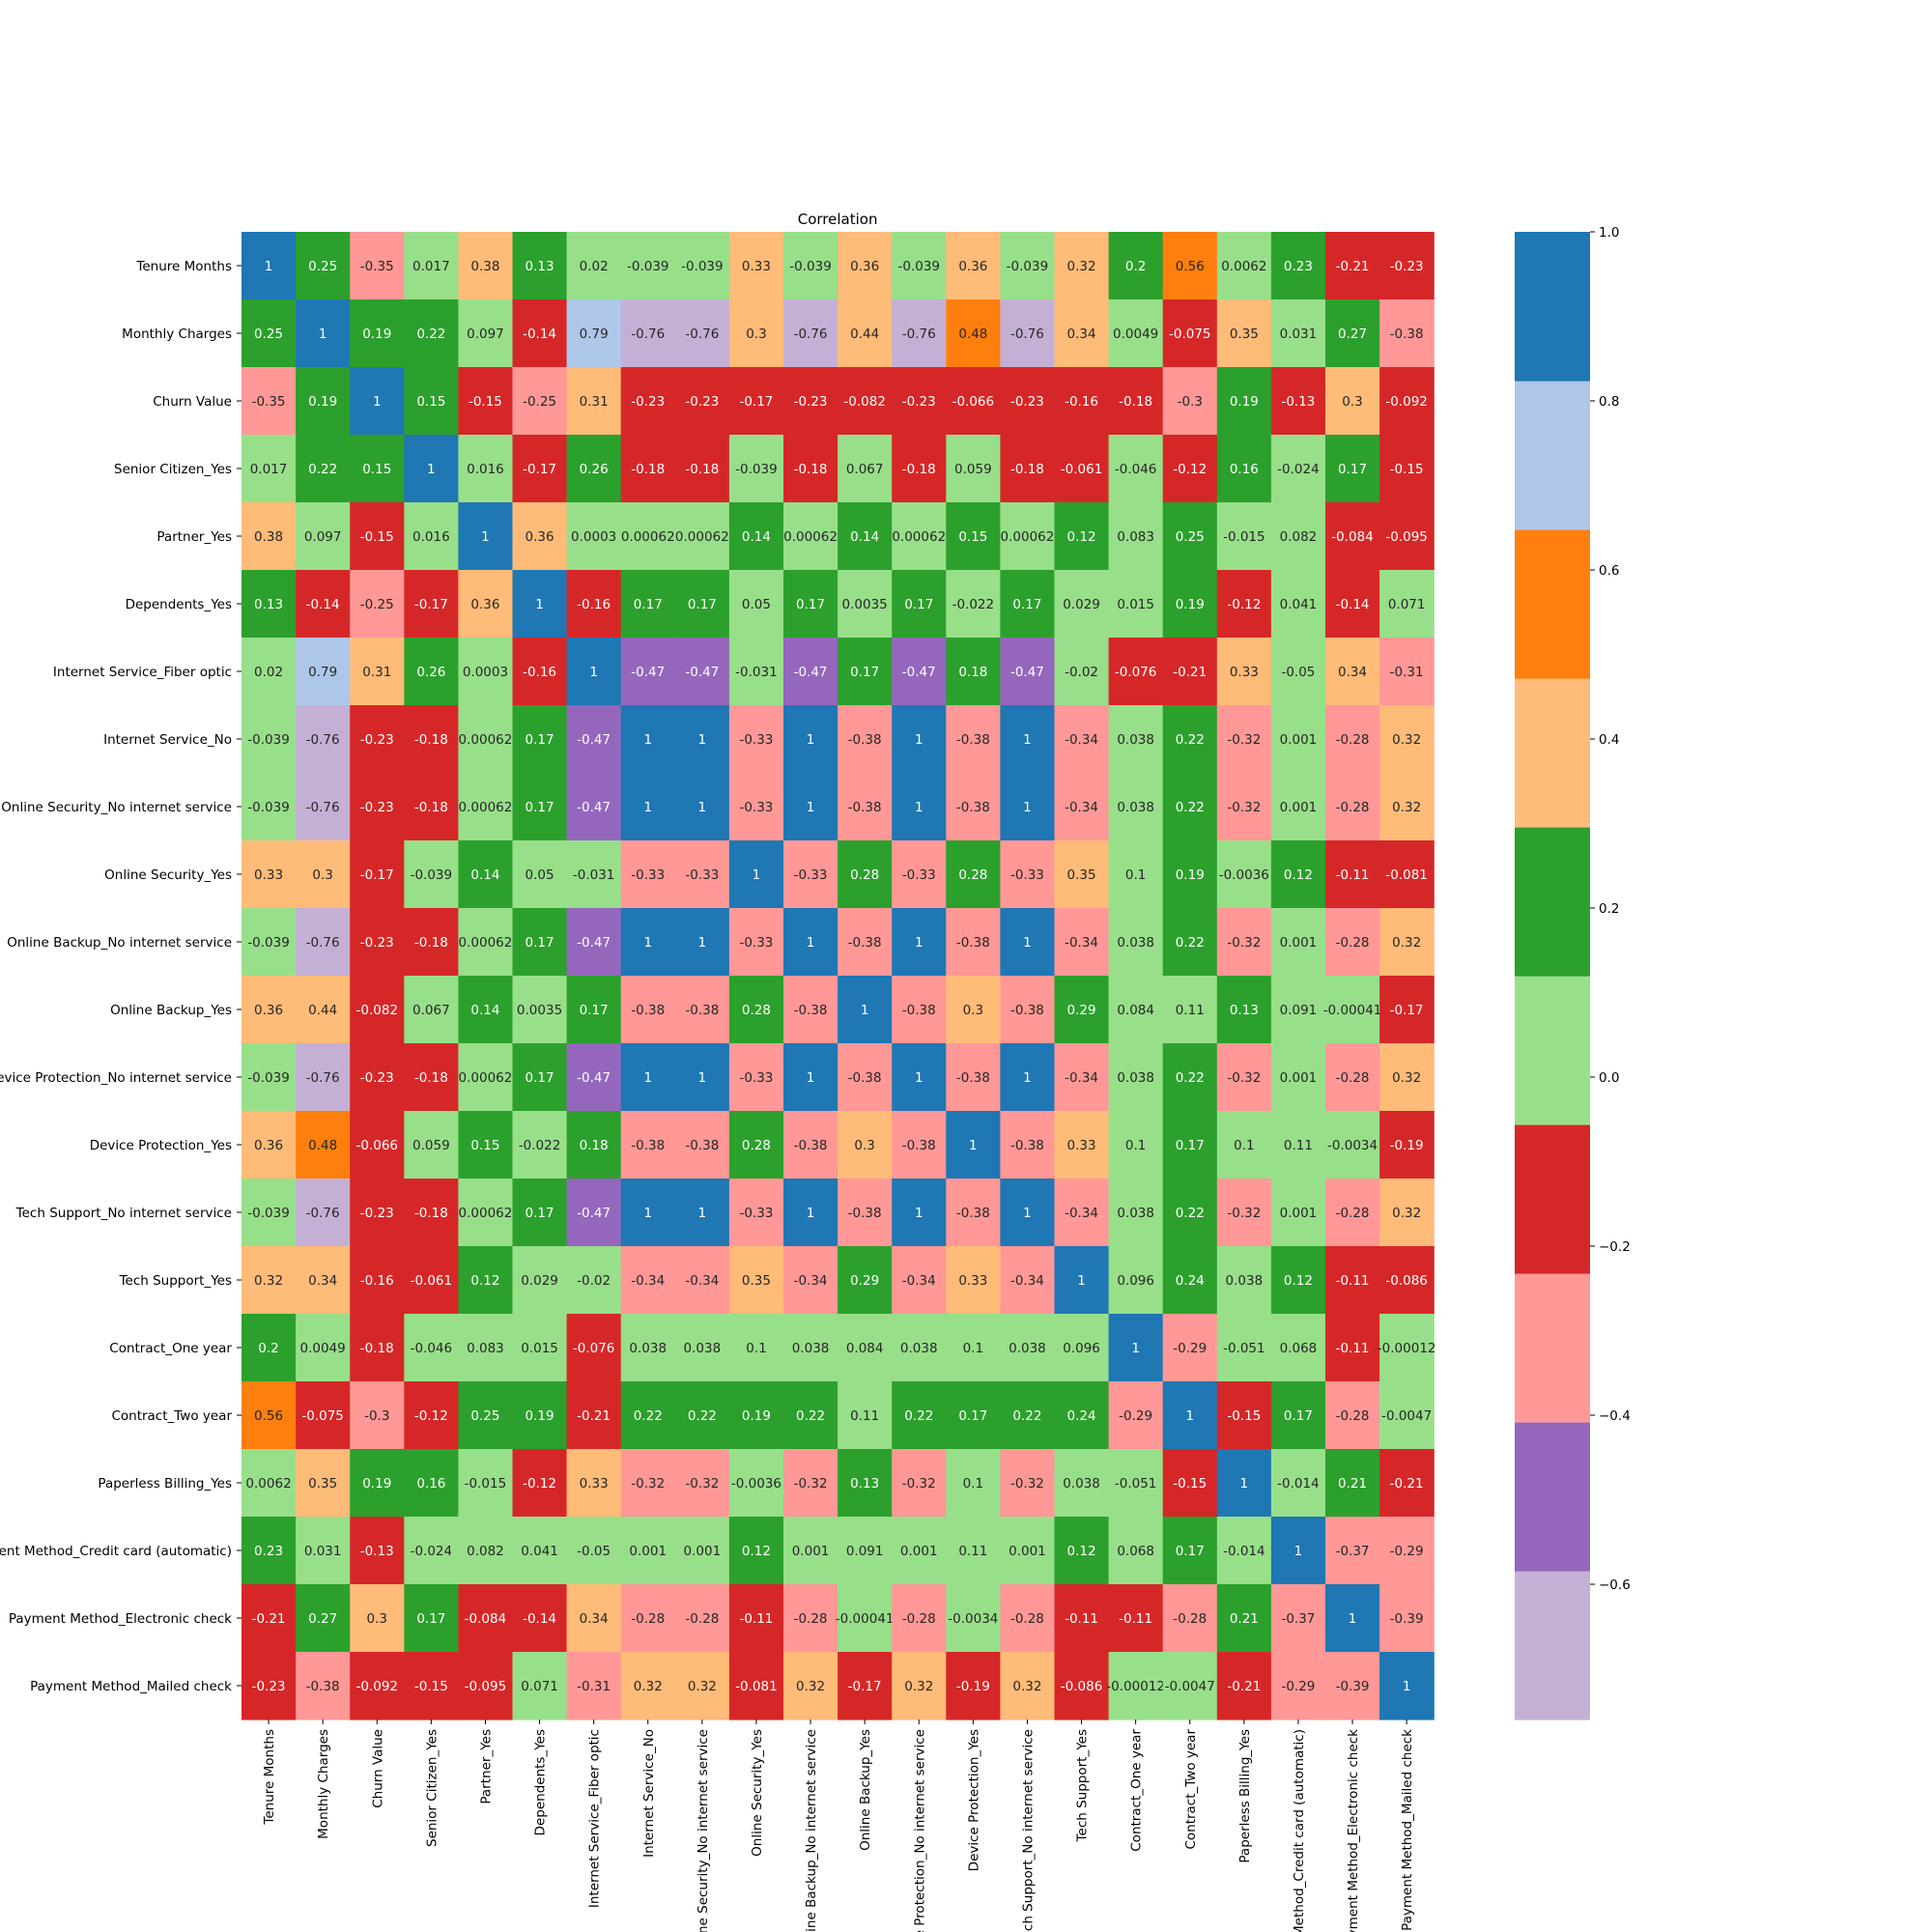 The width and height of the screenshot is (1932, 1932). Describe the element at coordinates (1615, 1585) in the screenshot. I see `colorbar-tick-label: −0.6` at that location.